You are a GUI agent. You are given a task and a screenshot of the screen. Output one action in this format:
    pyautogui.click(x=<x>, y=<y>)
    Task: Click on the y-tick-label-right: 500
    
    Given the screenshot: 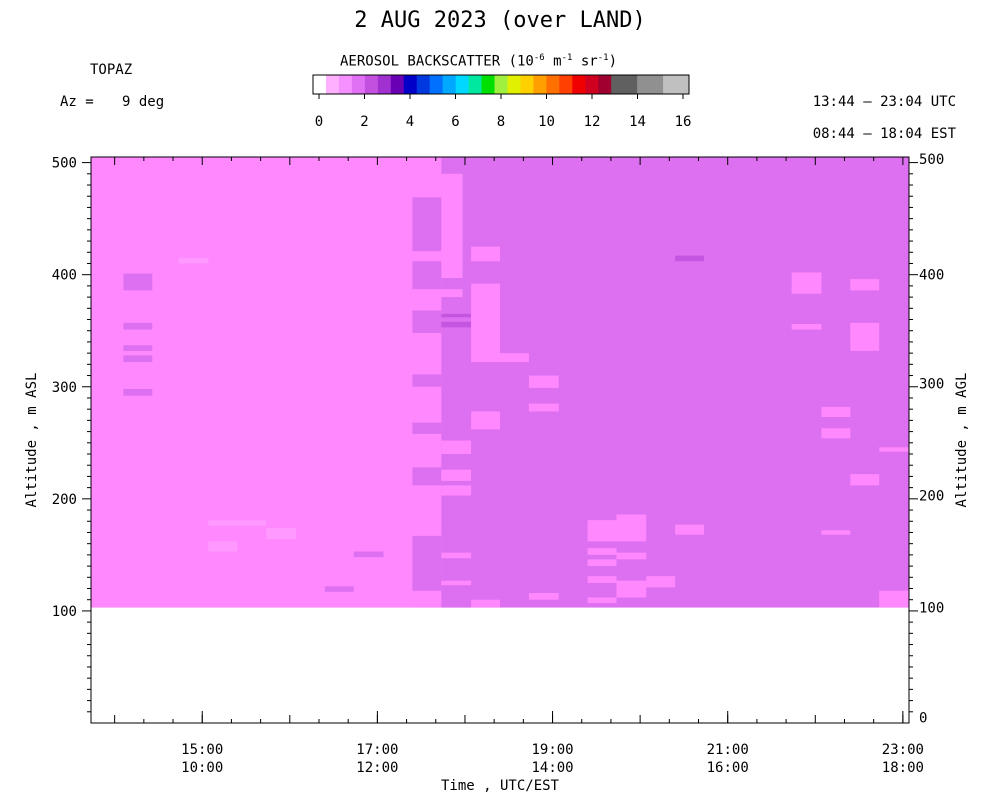 What is the action you would take?
    pyautogui.click(x=931, y=160)
    